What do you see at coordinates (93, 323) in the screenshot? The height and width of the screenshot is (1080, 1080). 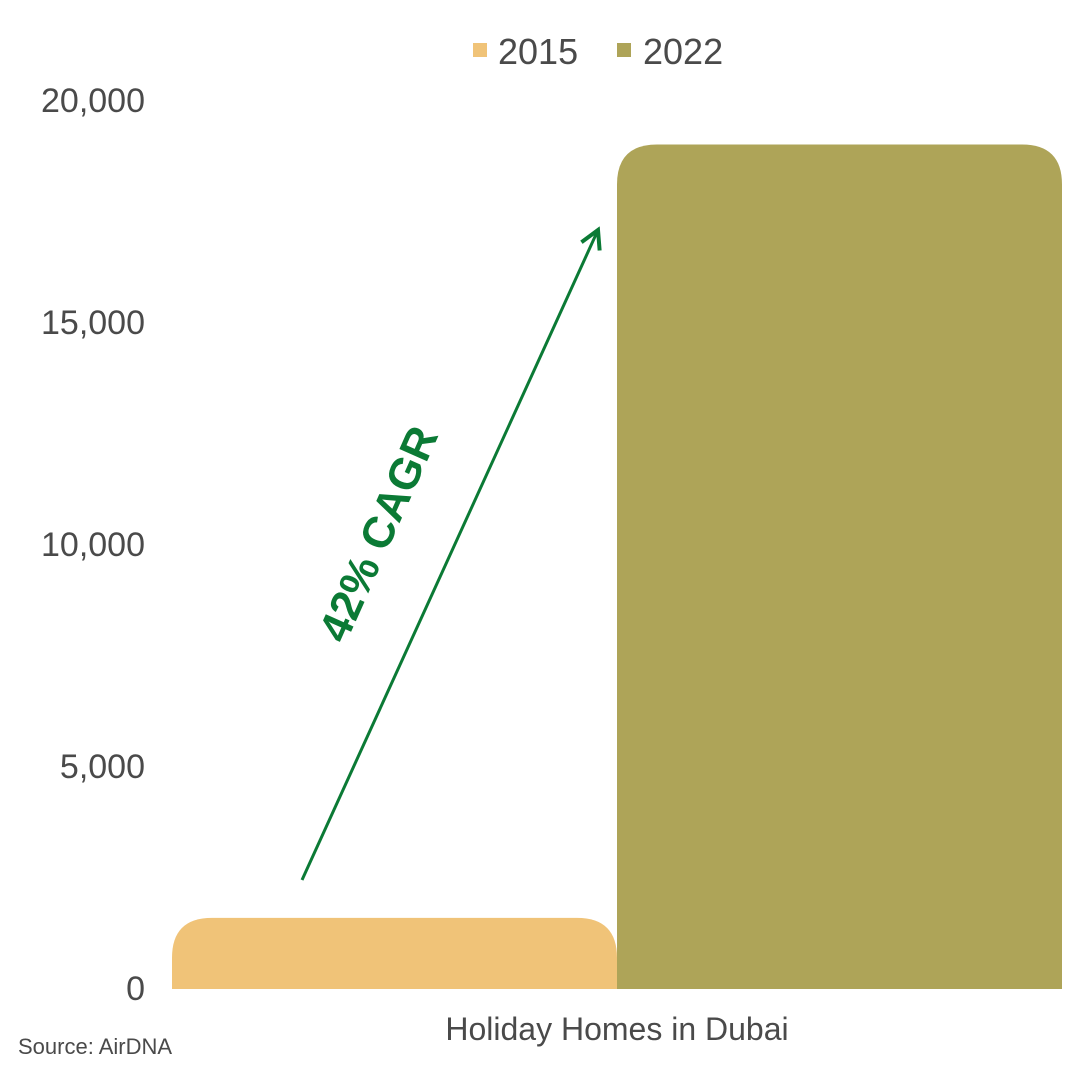 I see `y-tick-label-15000: 15,000` at bounding box center [93, 323].